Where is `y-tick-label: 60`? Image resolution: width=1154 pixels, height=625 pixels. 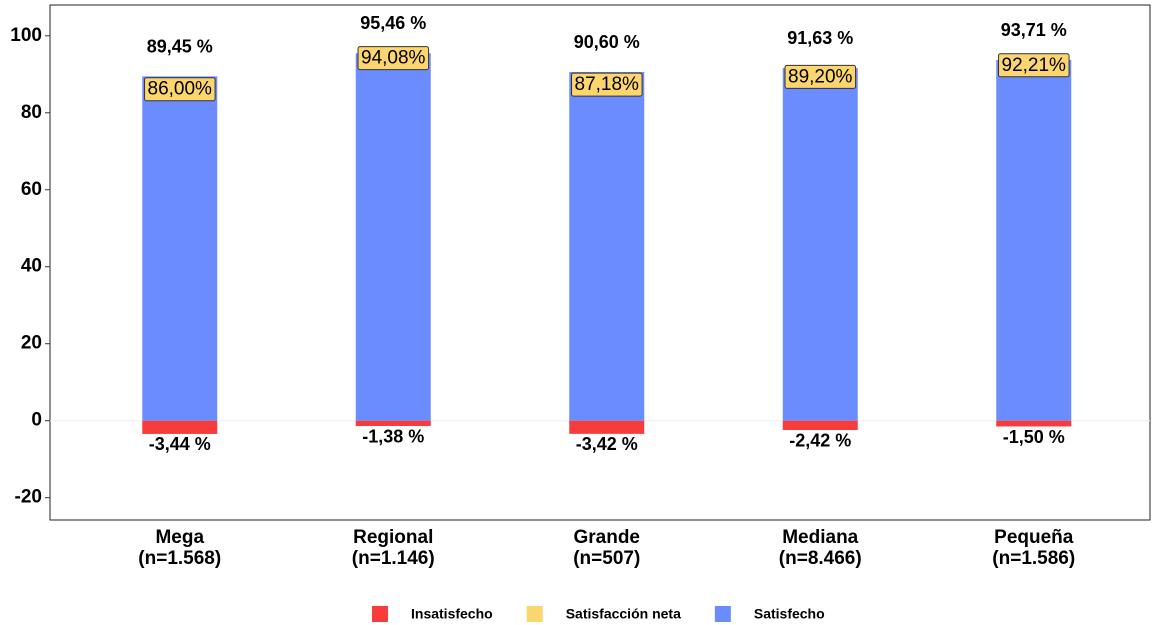
y-tick-label: 60 is located at coordinates (31, 189).